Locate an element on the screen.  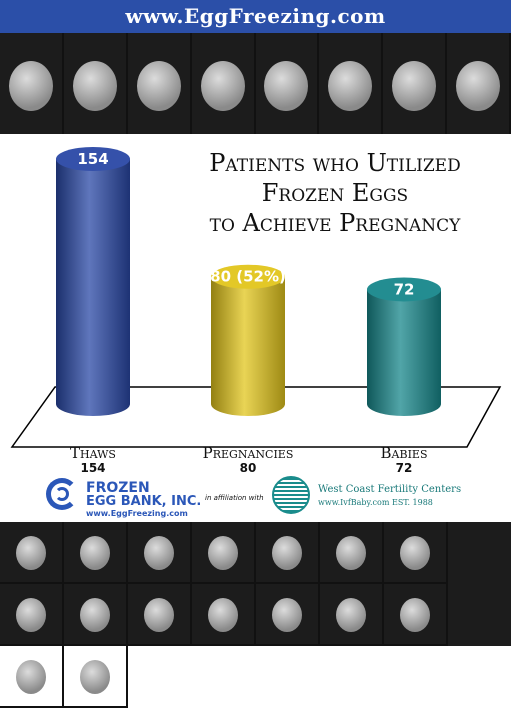
chart-title-line: to Achieve Pregnancy is located at coordinates (335, 223).